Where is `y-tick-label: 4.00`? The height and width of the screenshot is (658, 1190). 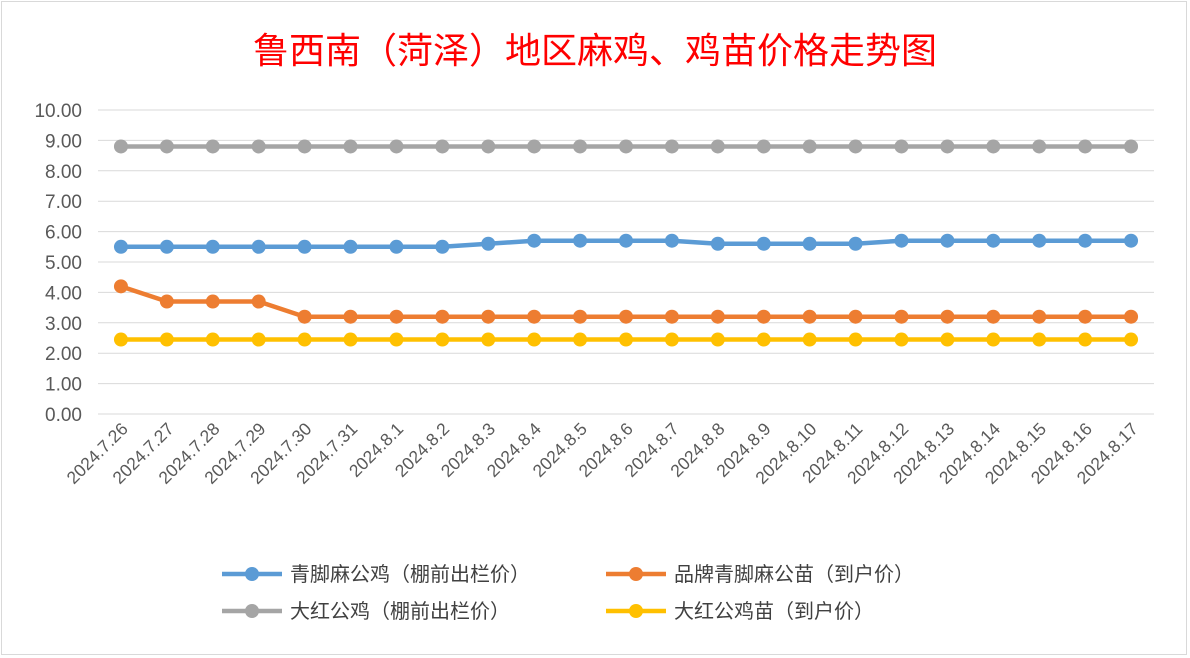
y-tick-label: 4.00 is located at coordinates (63, 293).